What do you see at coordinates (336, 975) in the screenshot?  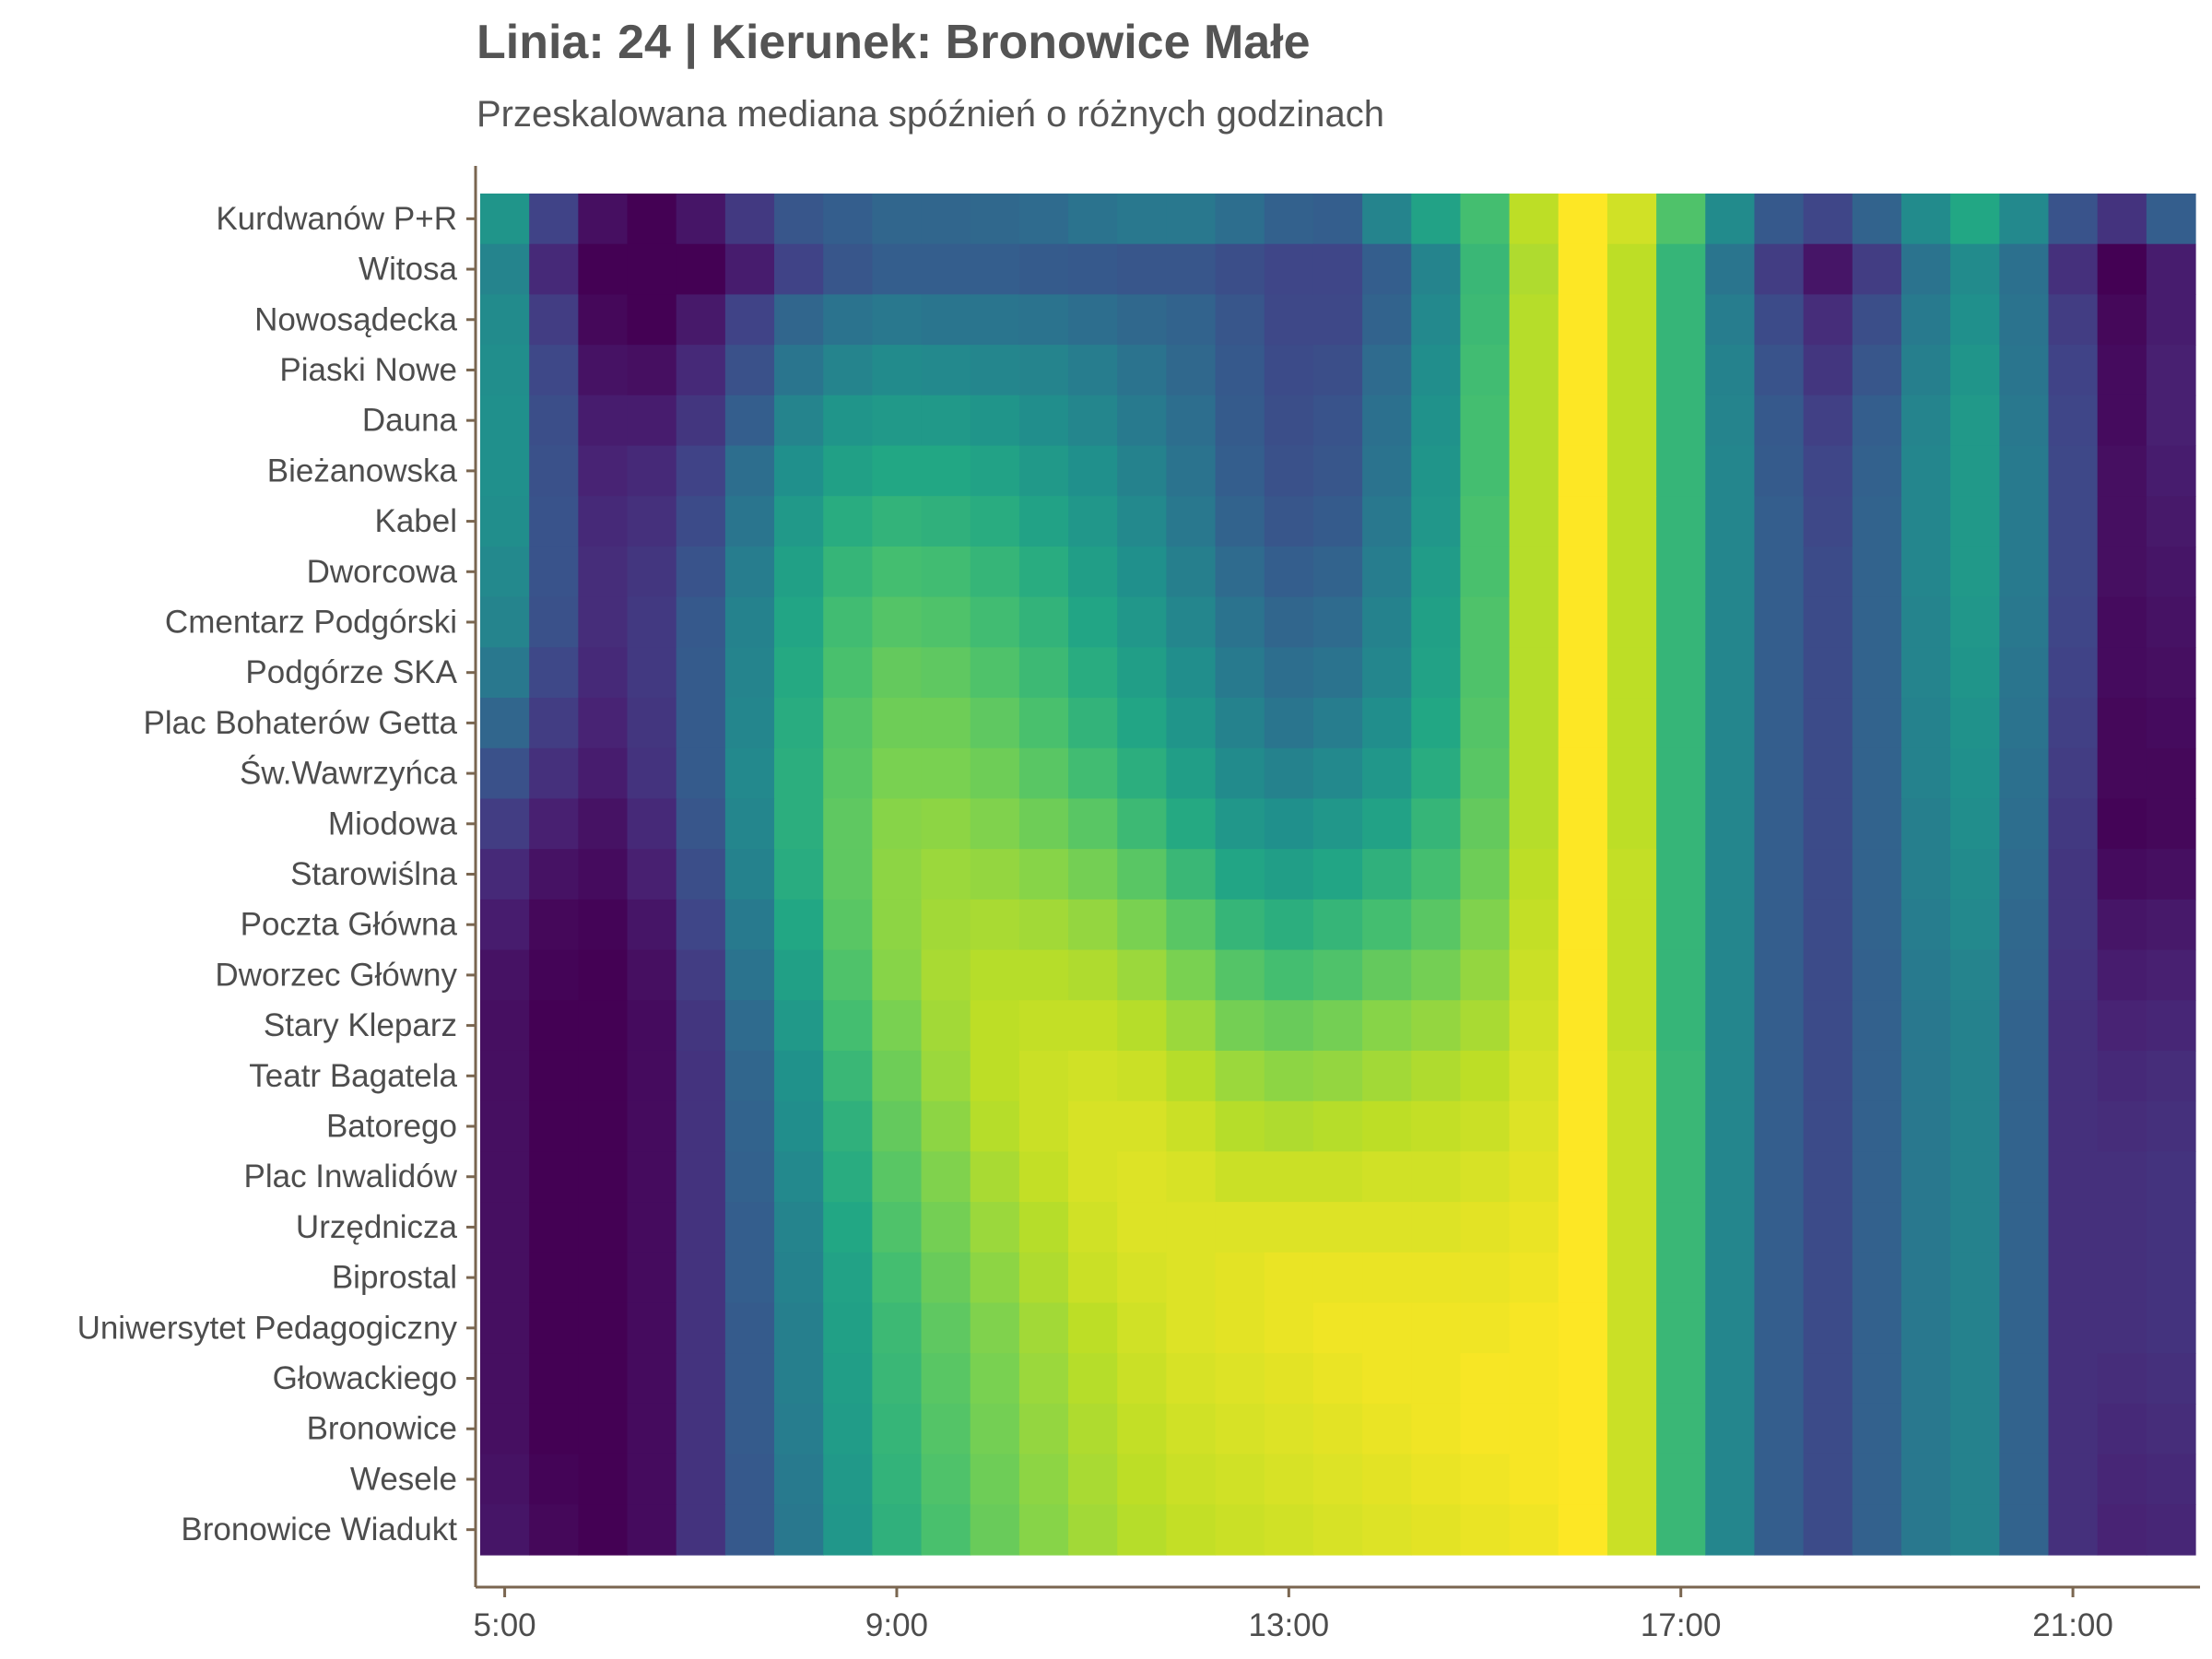 I see `y-tick-label: Dworzec Główny` at bounding box center [336, 975].